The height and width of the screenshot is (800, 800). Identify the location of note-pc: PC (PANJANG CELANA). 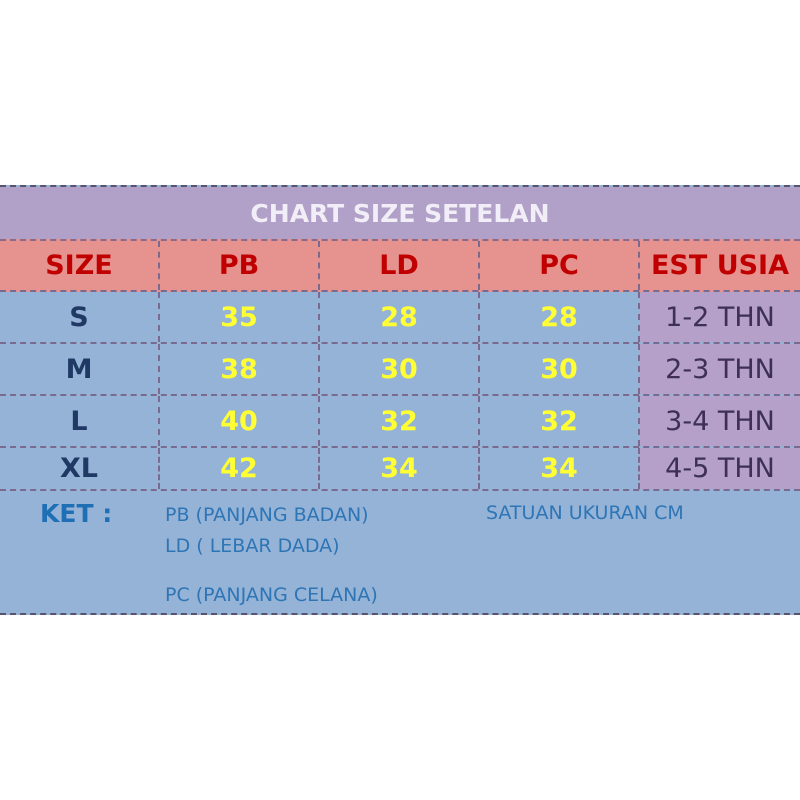
(271, 595).